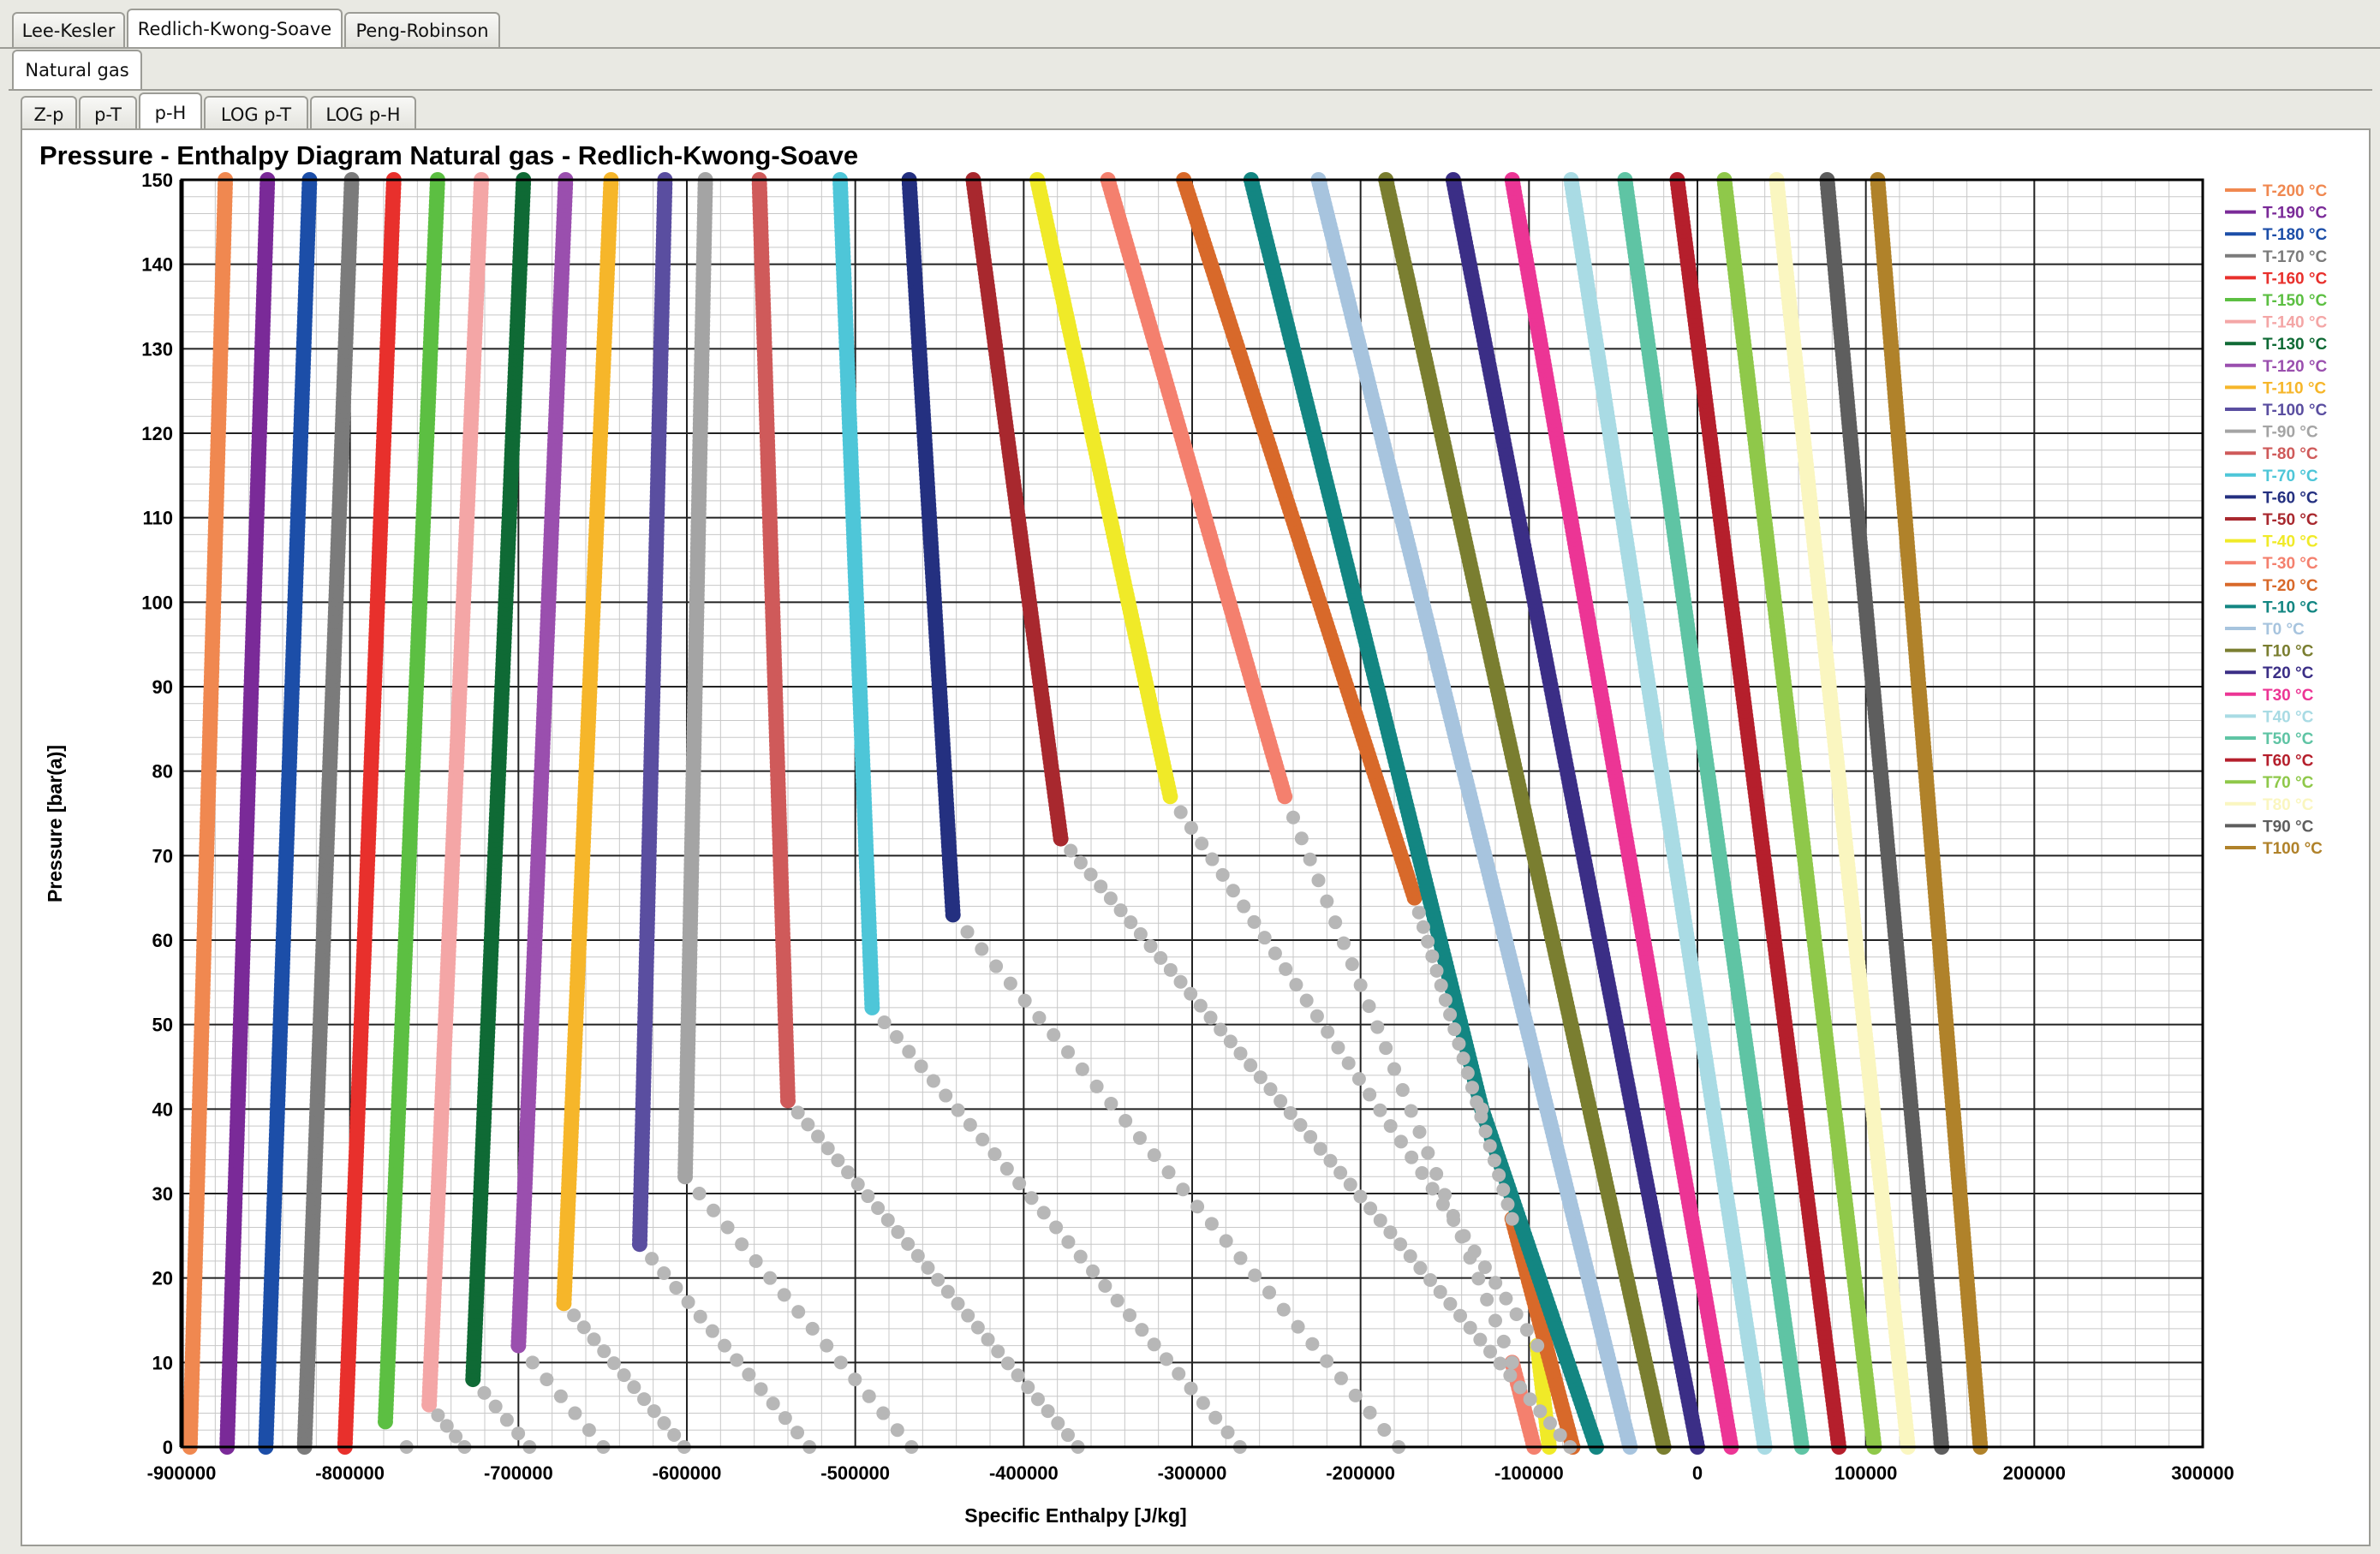  Describe the element at coordinates (256, 114) in the screenshot. I see `tab-log-p-t: LOG p-T` at that location.